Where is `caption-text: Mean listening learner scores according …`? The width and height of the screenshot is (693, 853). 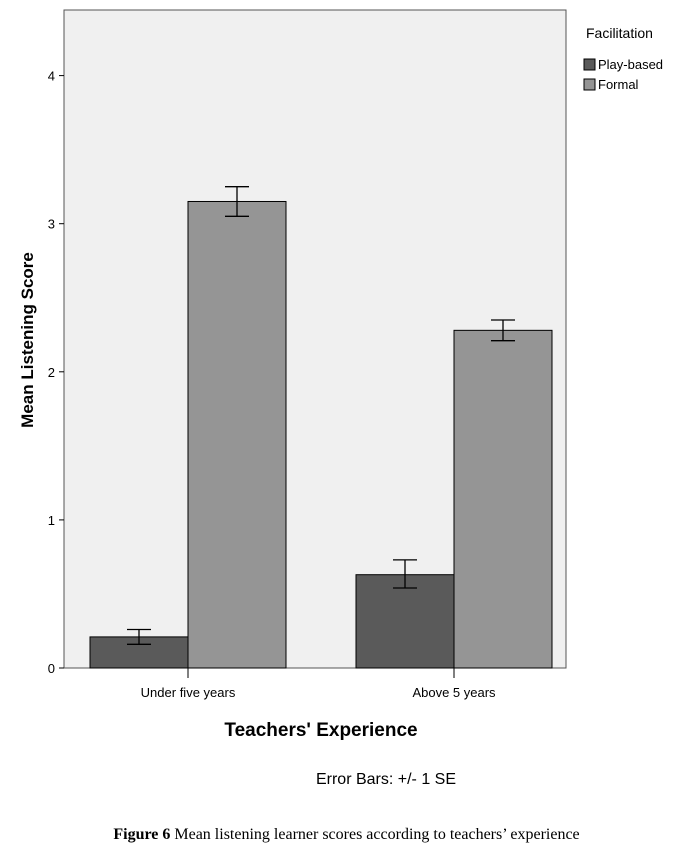
caption-text: Mean listening learner scores according … is located at coordinates (375, 834).